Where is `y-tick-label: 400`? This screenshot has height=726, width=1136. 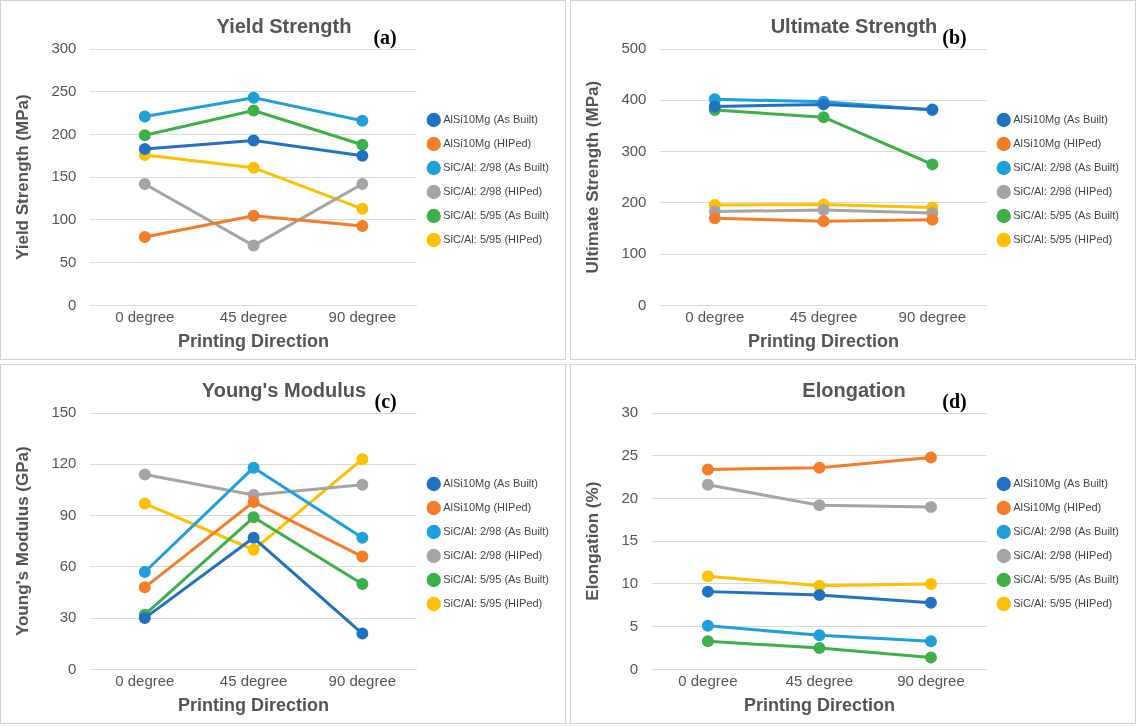
y-tick-label: 400 is located at coordinates (634, 99).